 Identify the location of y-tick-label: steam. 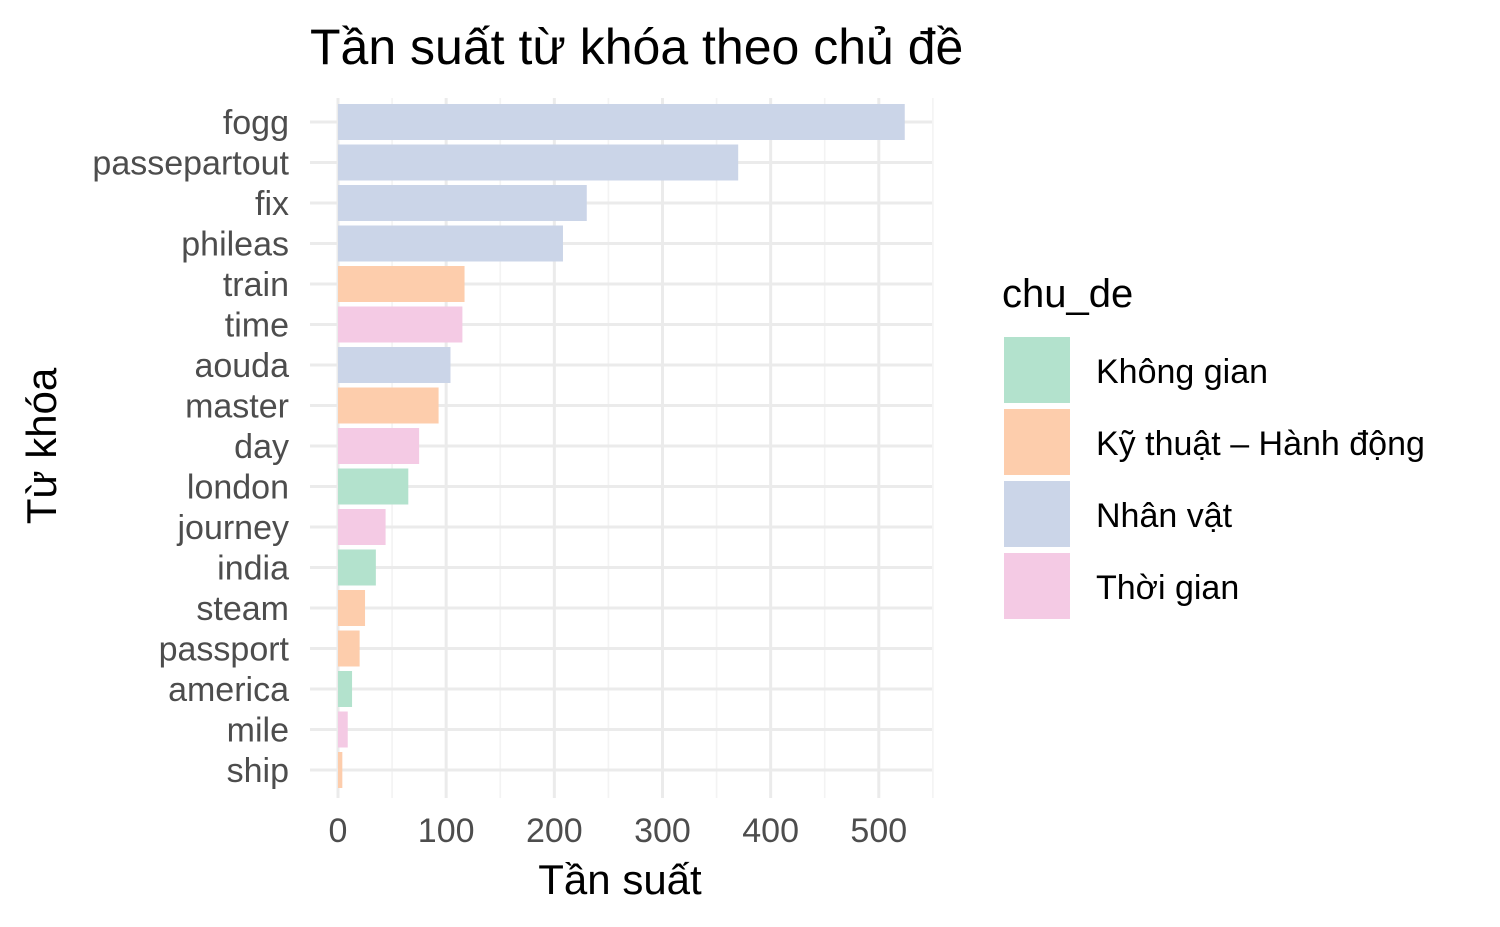
(242, 609).